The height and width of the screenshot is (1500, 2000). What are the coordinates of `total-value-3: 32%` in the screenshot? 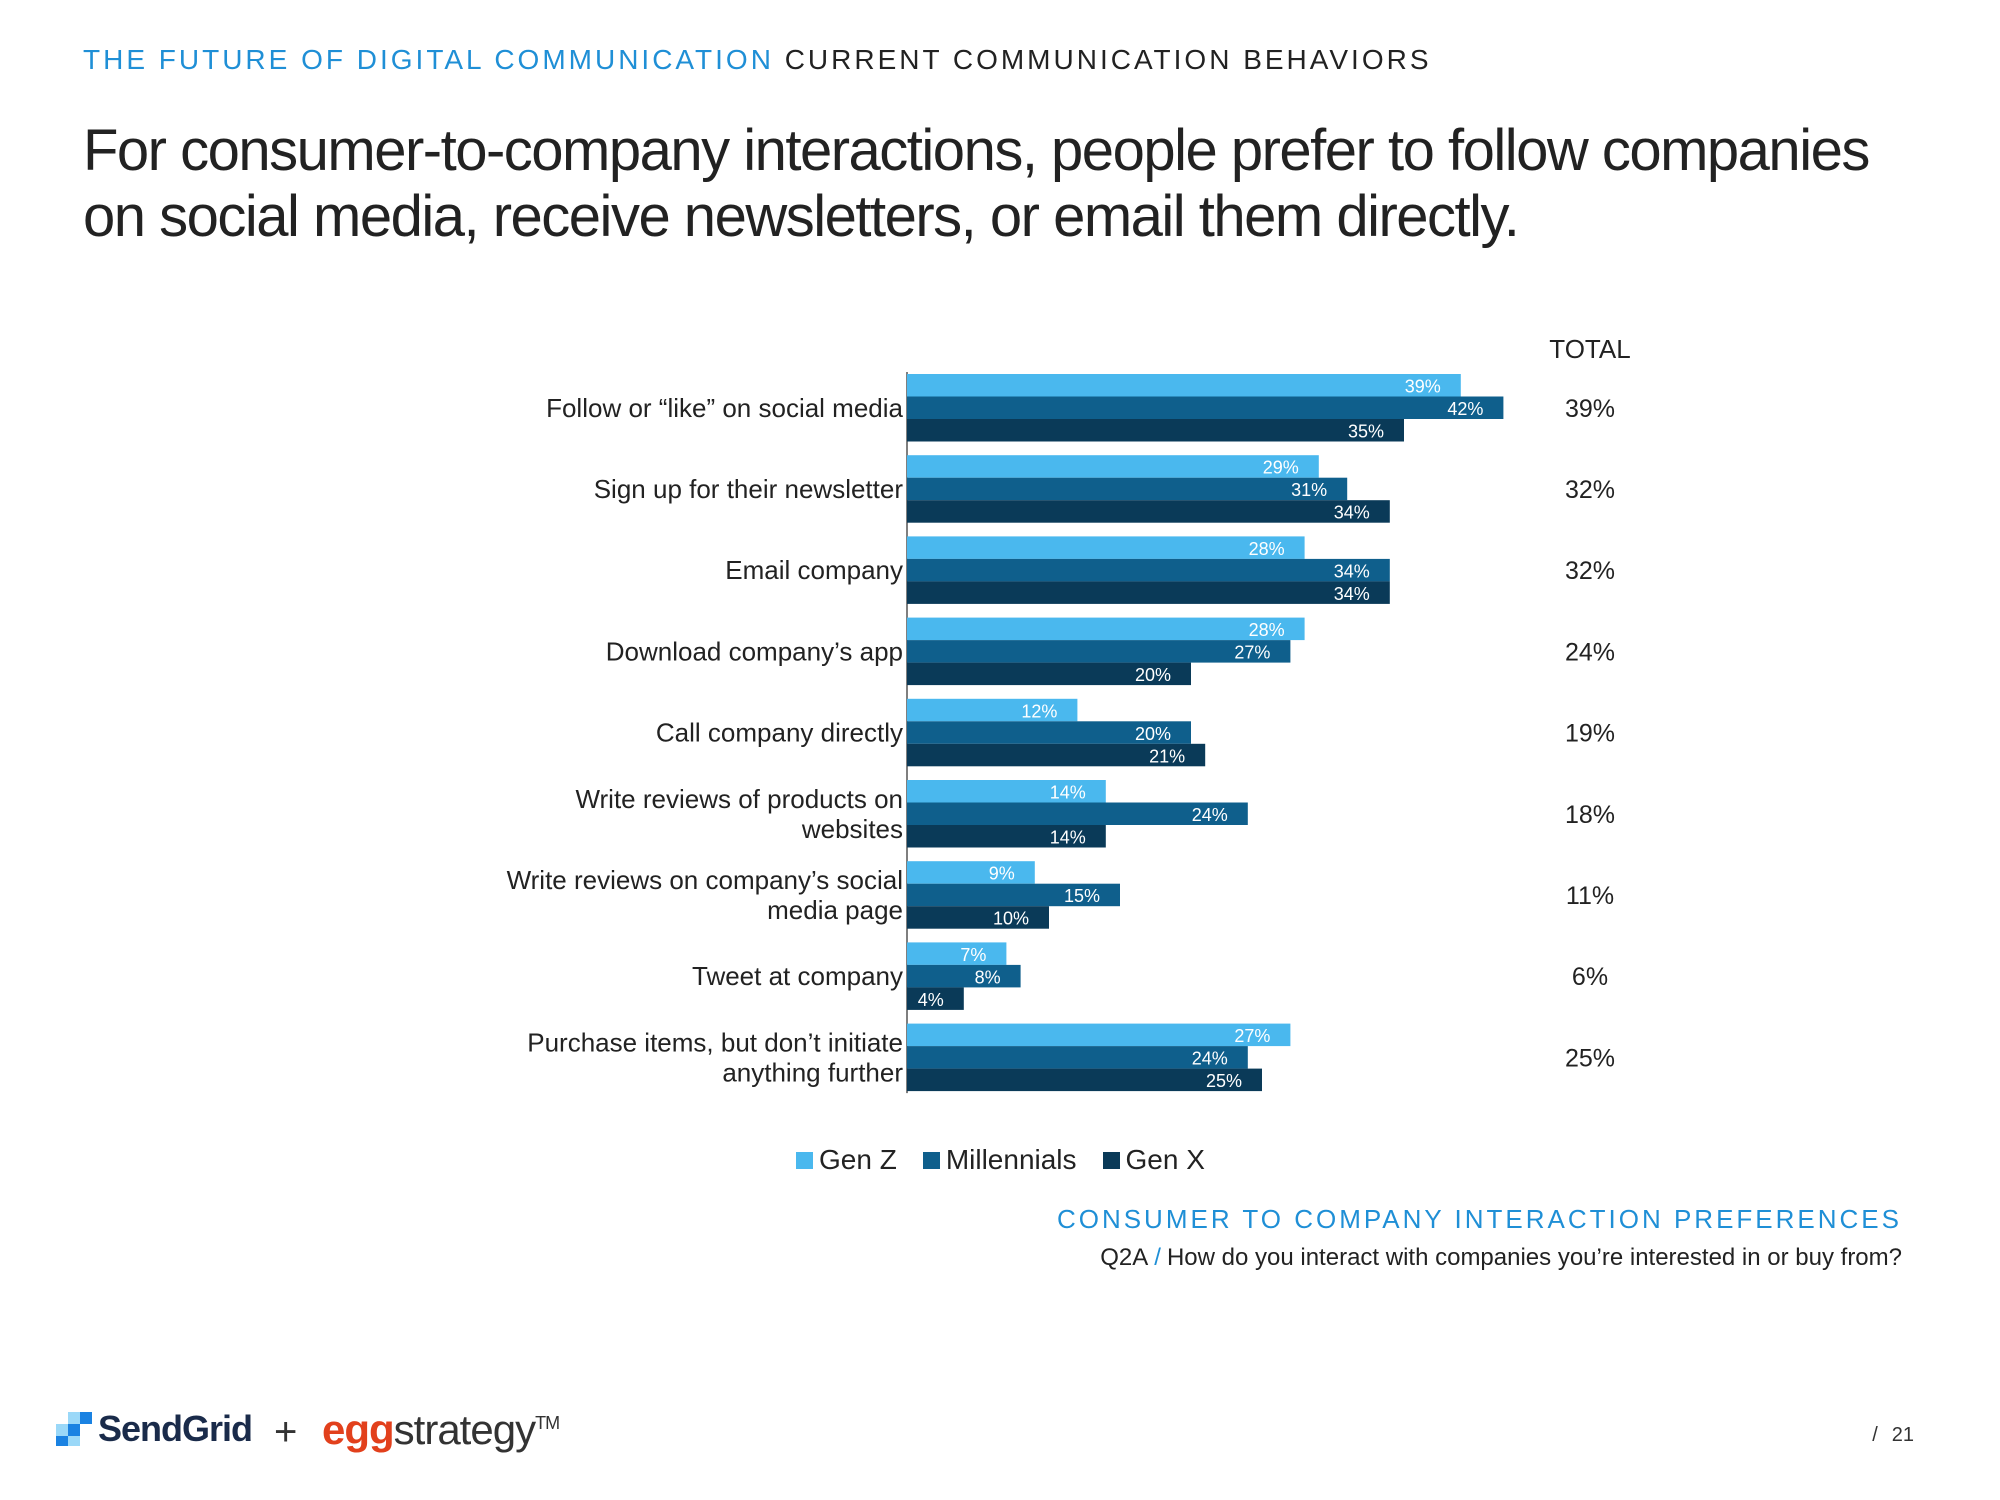 It's located at (1590, 571).